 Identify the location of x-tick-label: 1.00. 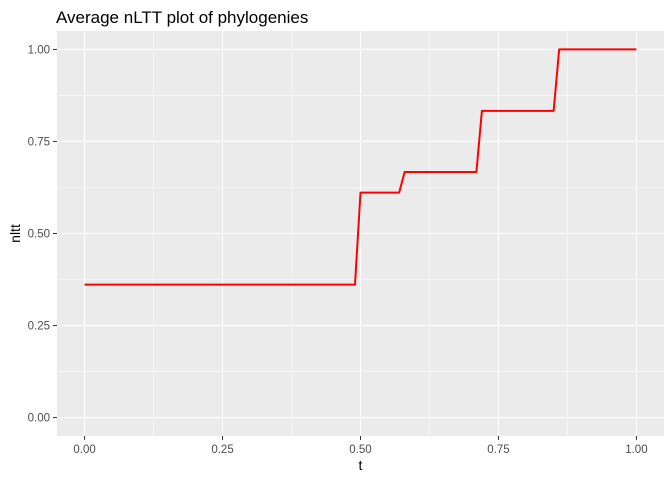
(636, 450).